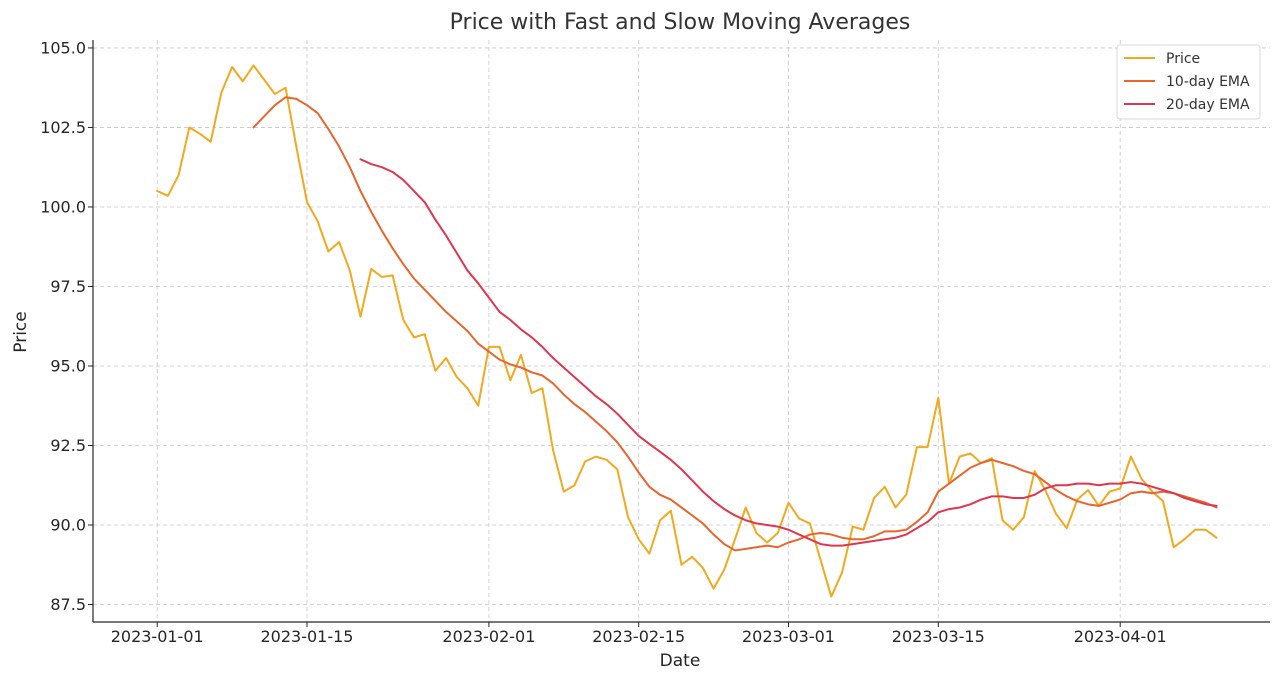  What do you see at coordinates (157, 636) in the screenshot?
I see `x-tick-label: 2023-01-01` at bounding box center [157, 636].